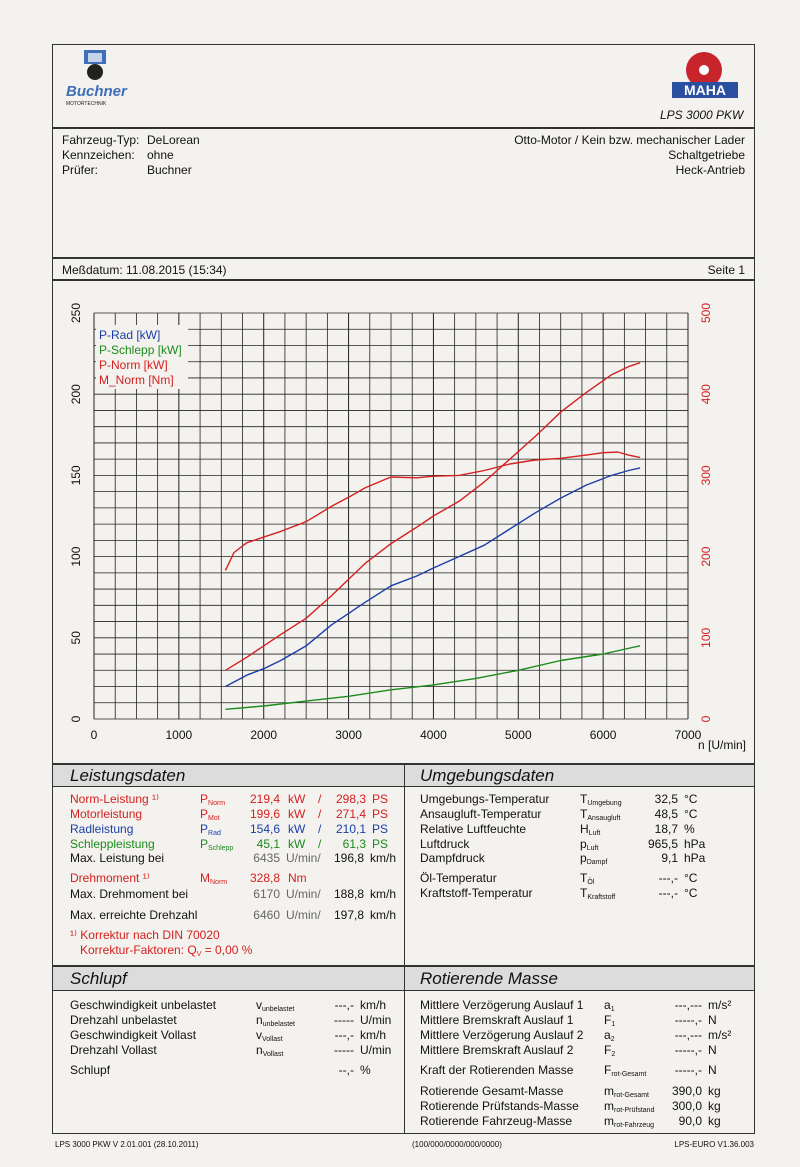  I want to click on y-right-tick-label: 300, so click(706, 475).